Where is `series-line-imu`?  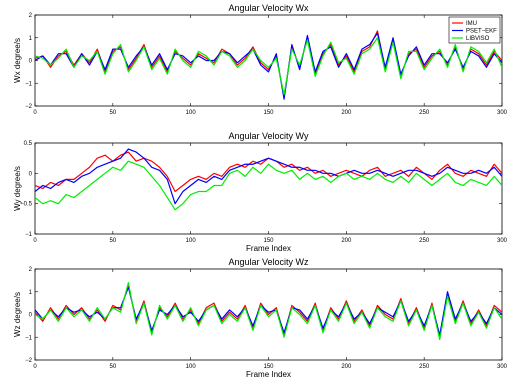 series-line-imu is located at coordinates (268, 311).